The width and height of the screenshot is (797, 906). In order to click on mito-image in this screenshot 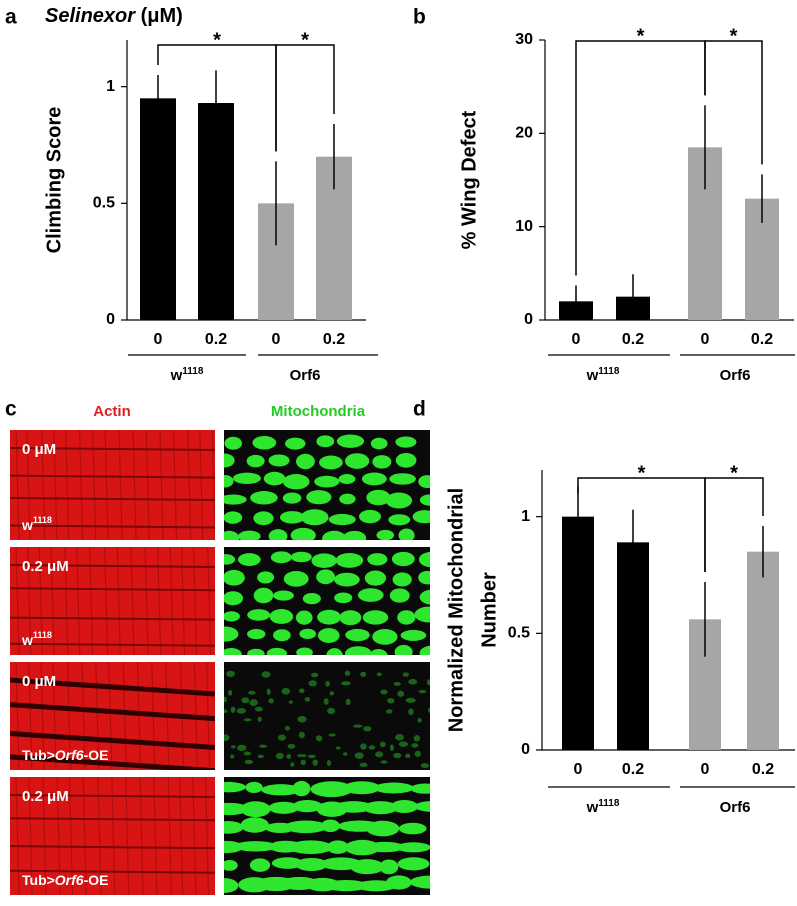, I will do `click(327, 836)`.